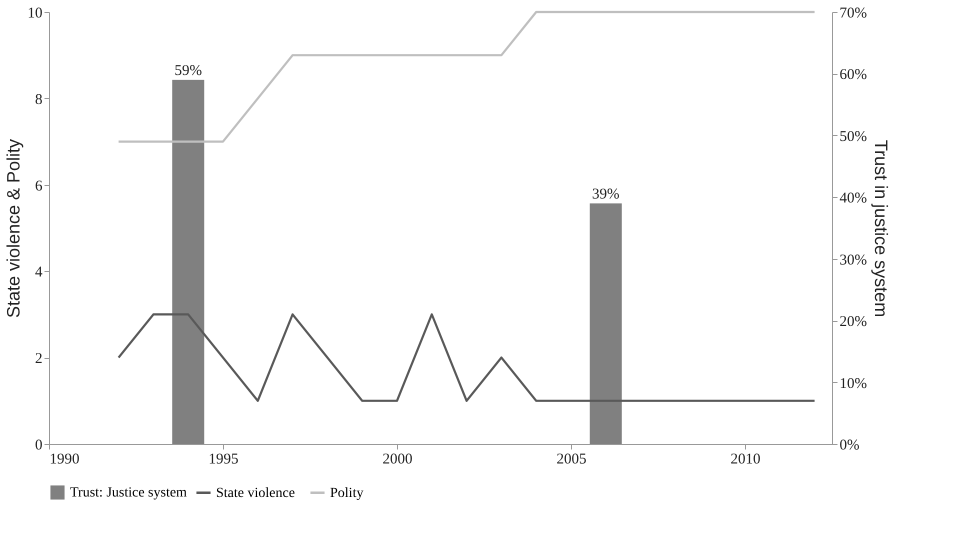 The width and height of the screenshot is (965, 534). What do you see at coordinates (853, 14) in the screenshot?
I see `y2-tick-label: 70%` at bounding box center [853, 14].